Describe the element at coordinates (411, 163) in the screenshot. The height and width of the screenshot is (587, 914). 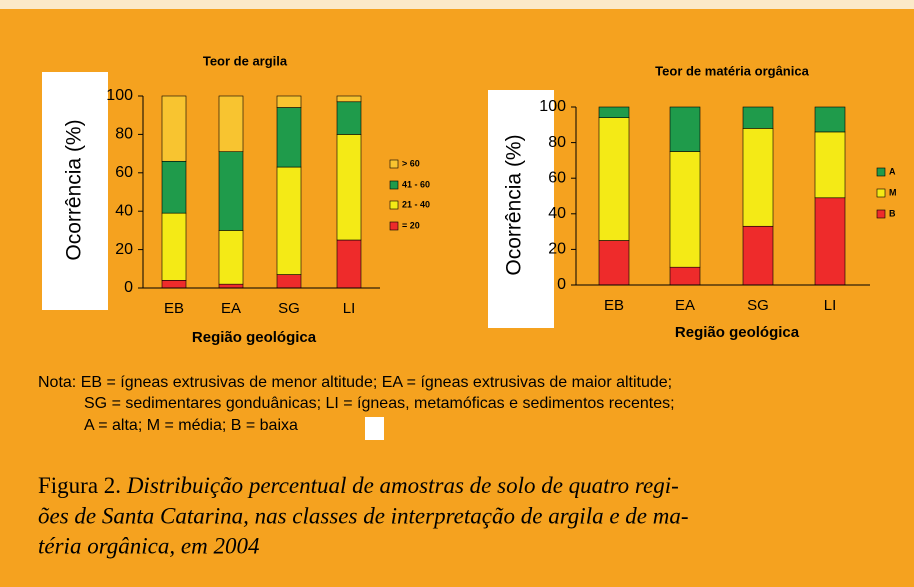
I see `legend-label: > 60` at that location.